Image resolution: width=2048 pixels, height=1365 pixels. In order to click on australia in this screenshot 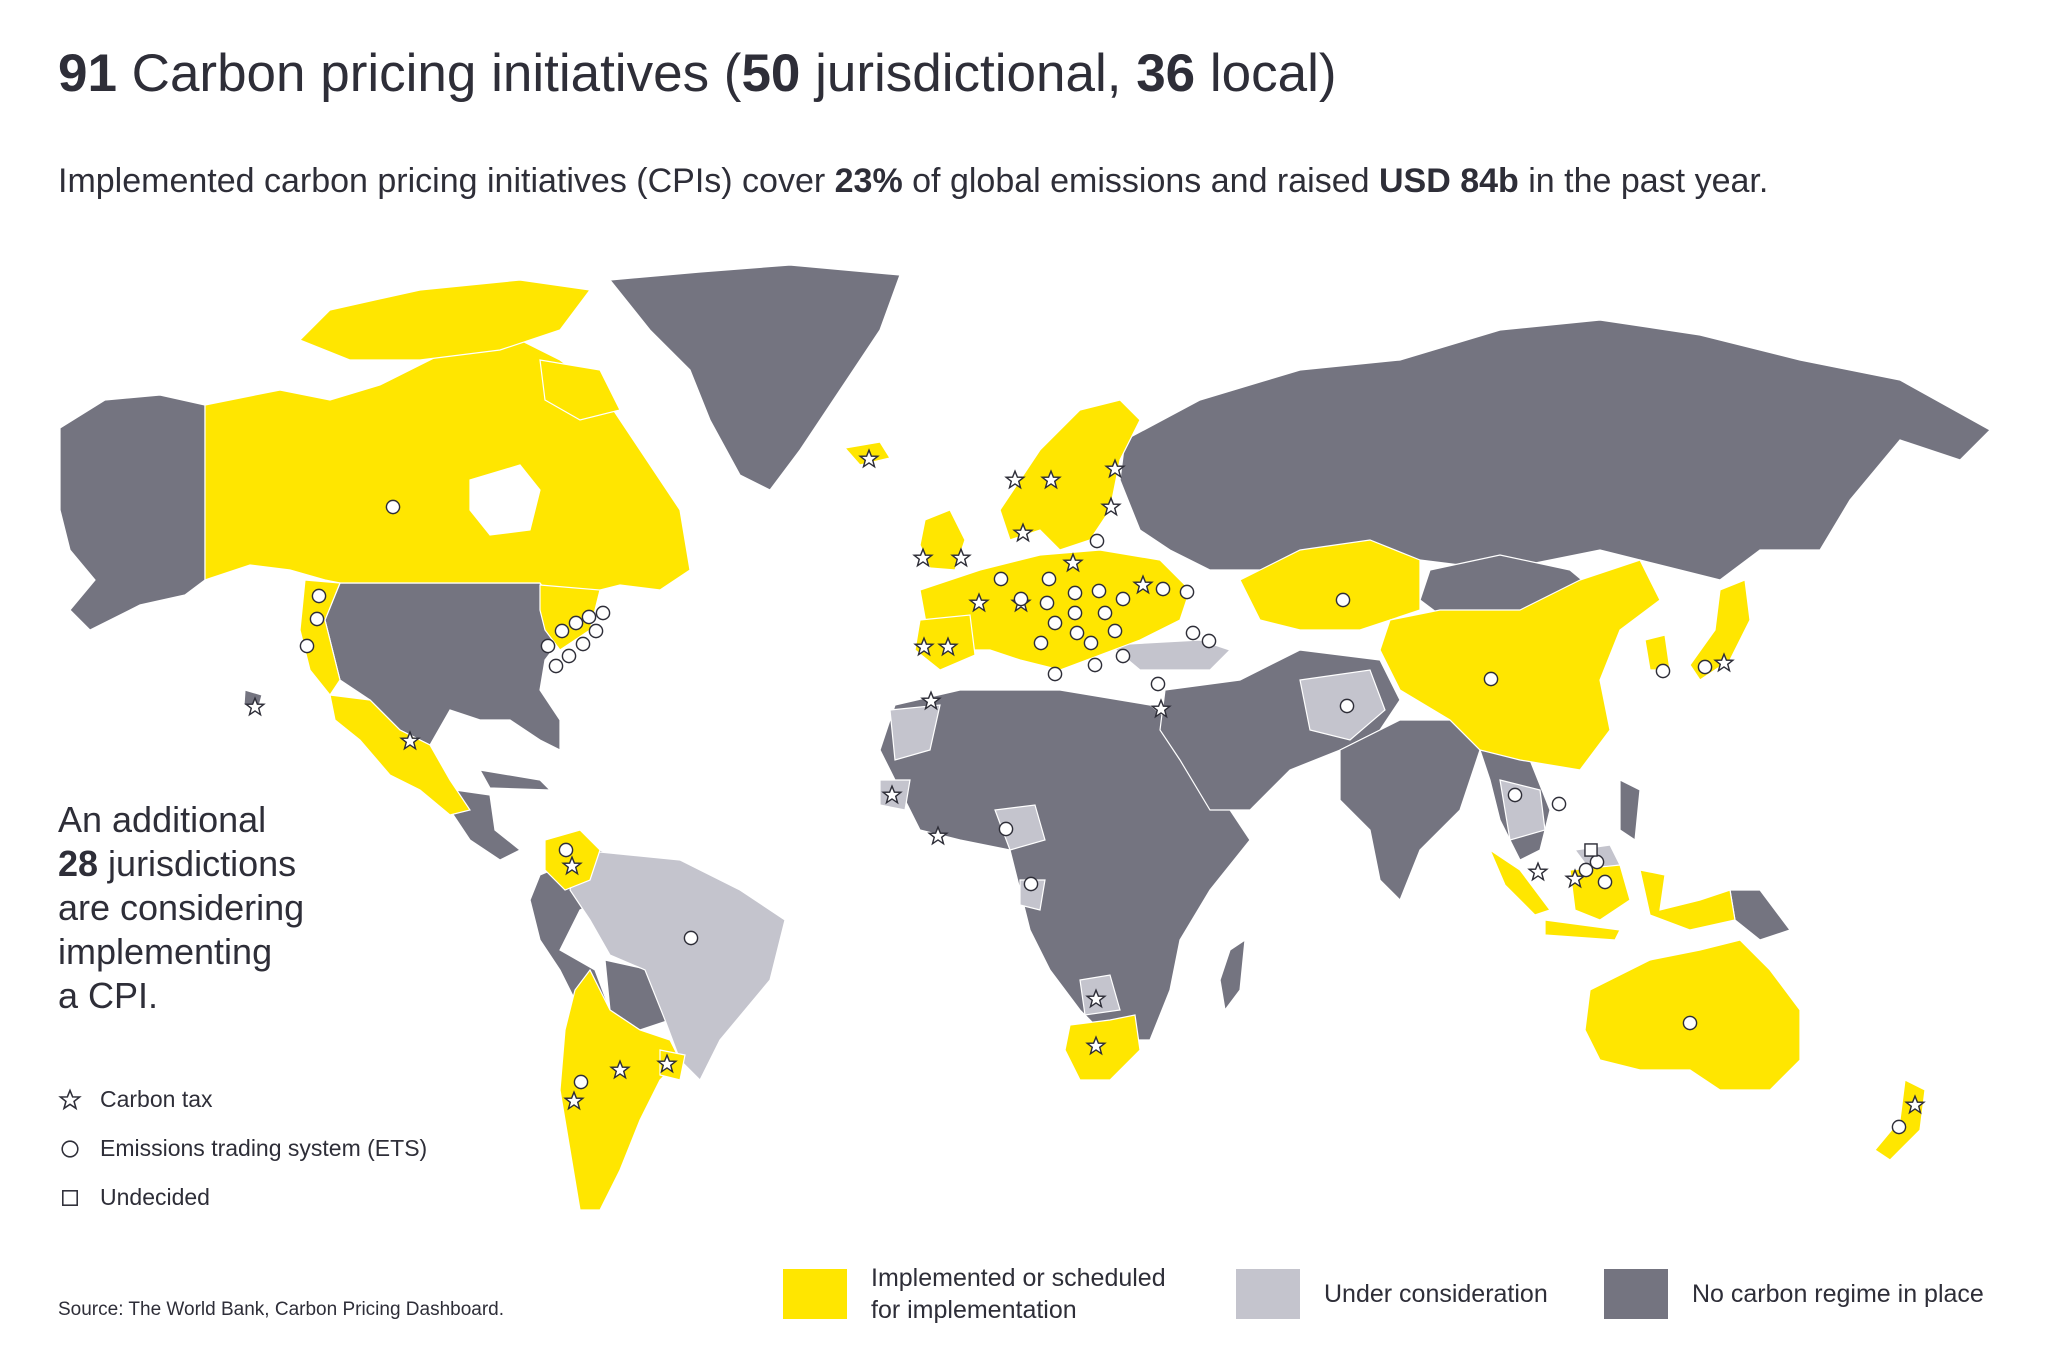, I will do `click(1692, 1015)`.